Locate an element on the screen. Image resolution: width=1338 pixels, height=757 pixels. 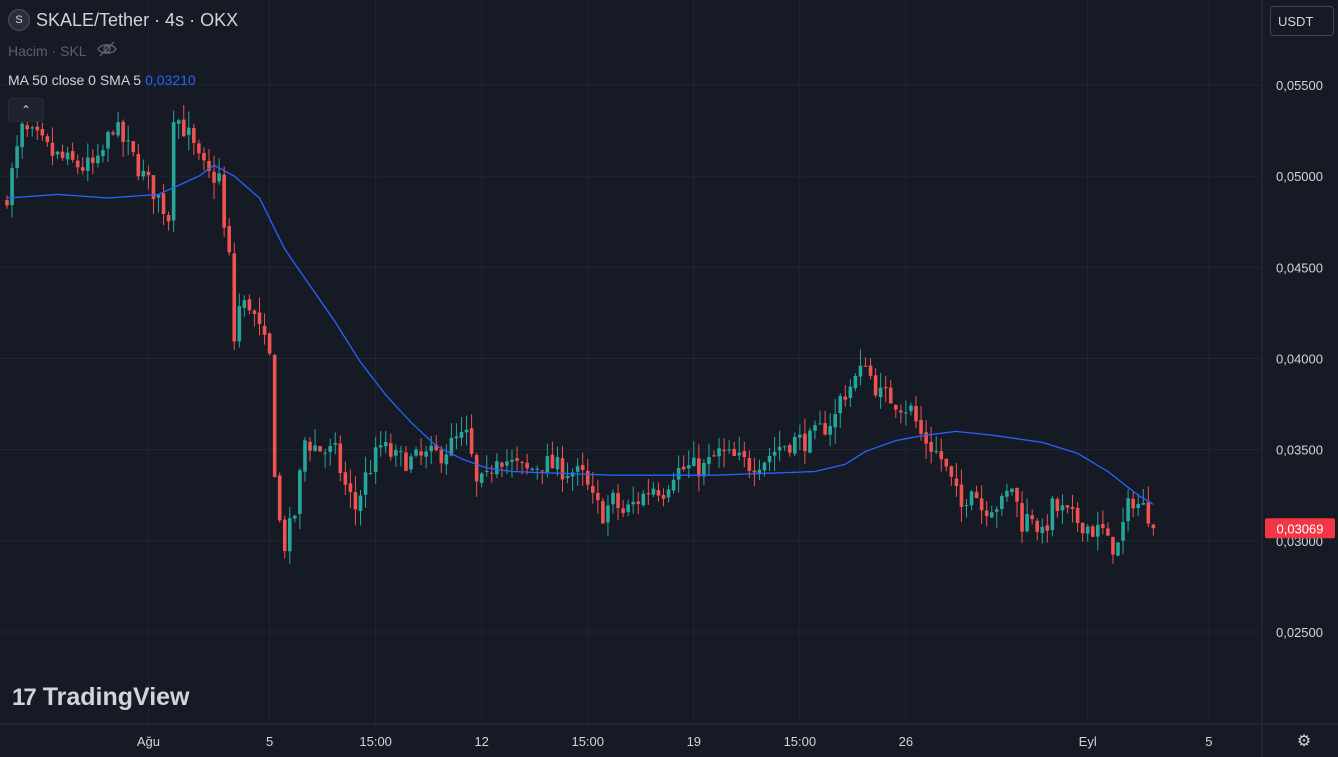
chevron-up-icon: ⌃ is located at coordinates (26, 110).